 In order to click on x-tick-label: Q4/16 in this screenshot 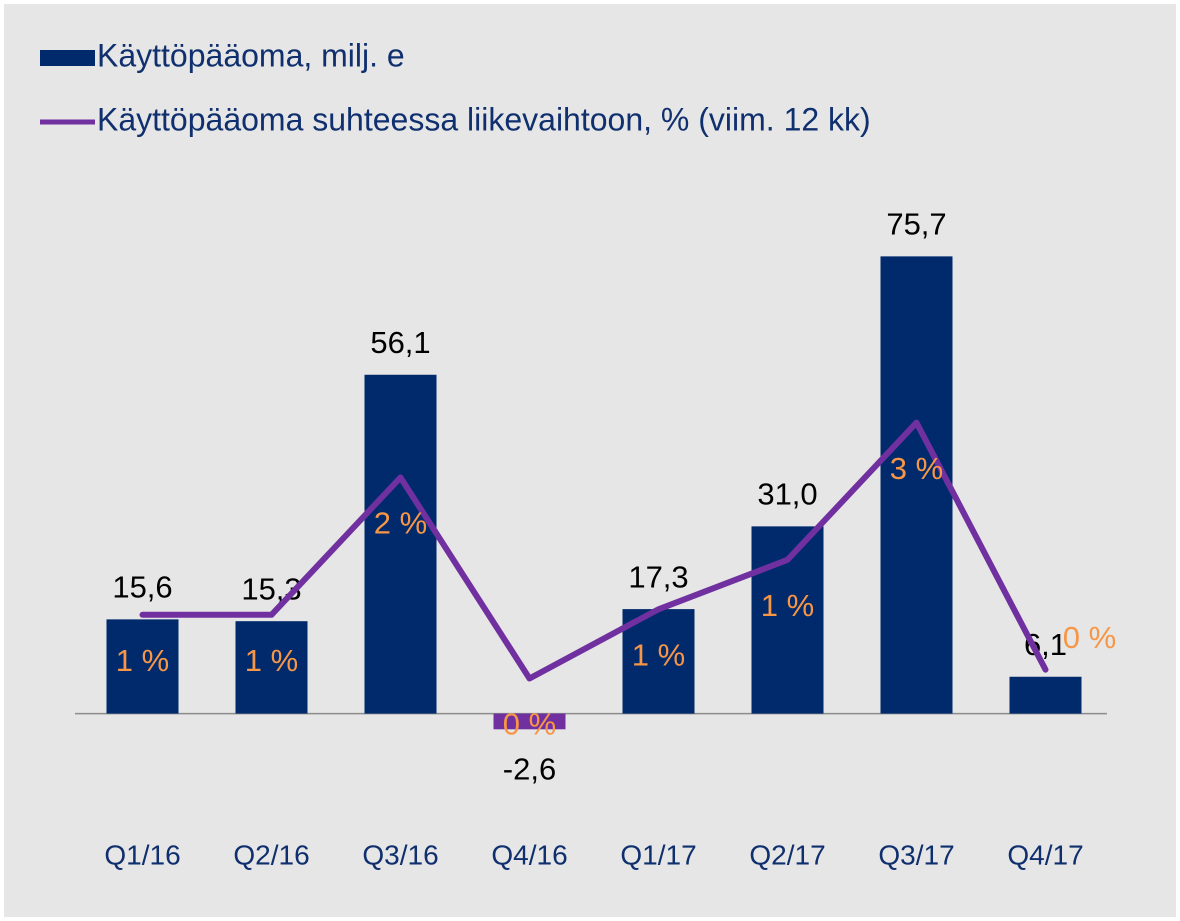, I will do `click(529, 854)`.